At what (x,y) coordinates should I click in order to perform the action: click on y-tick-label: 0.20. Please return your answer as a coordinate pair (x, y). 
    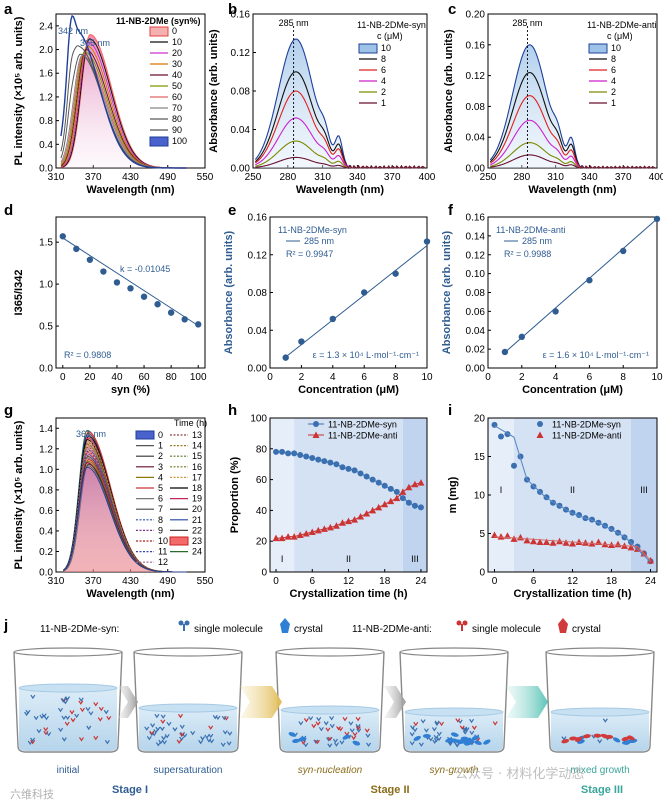
    Looking at the image, I should click on (476, 15).